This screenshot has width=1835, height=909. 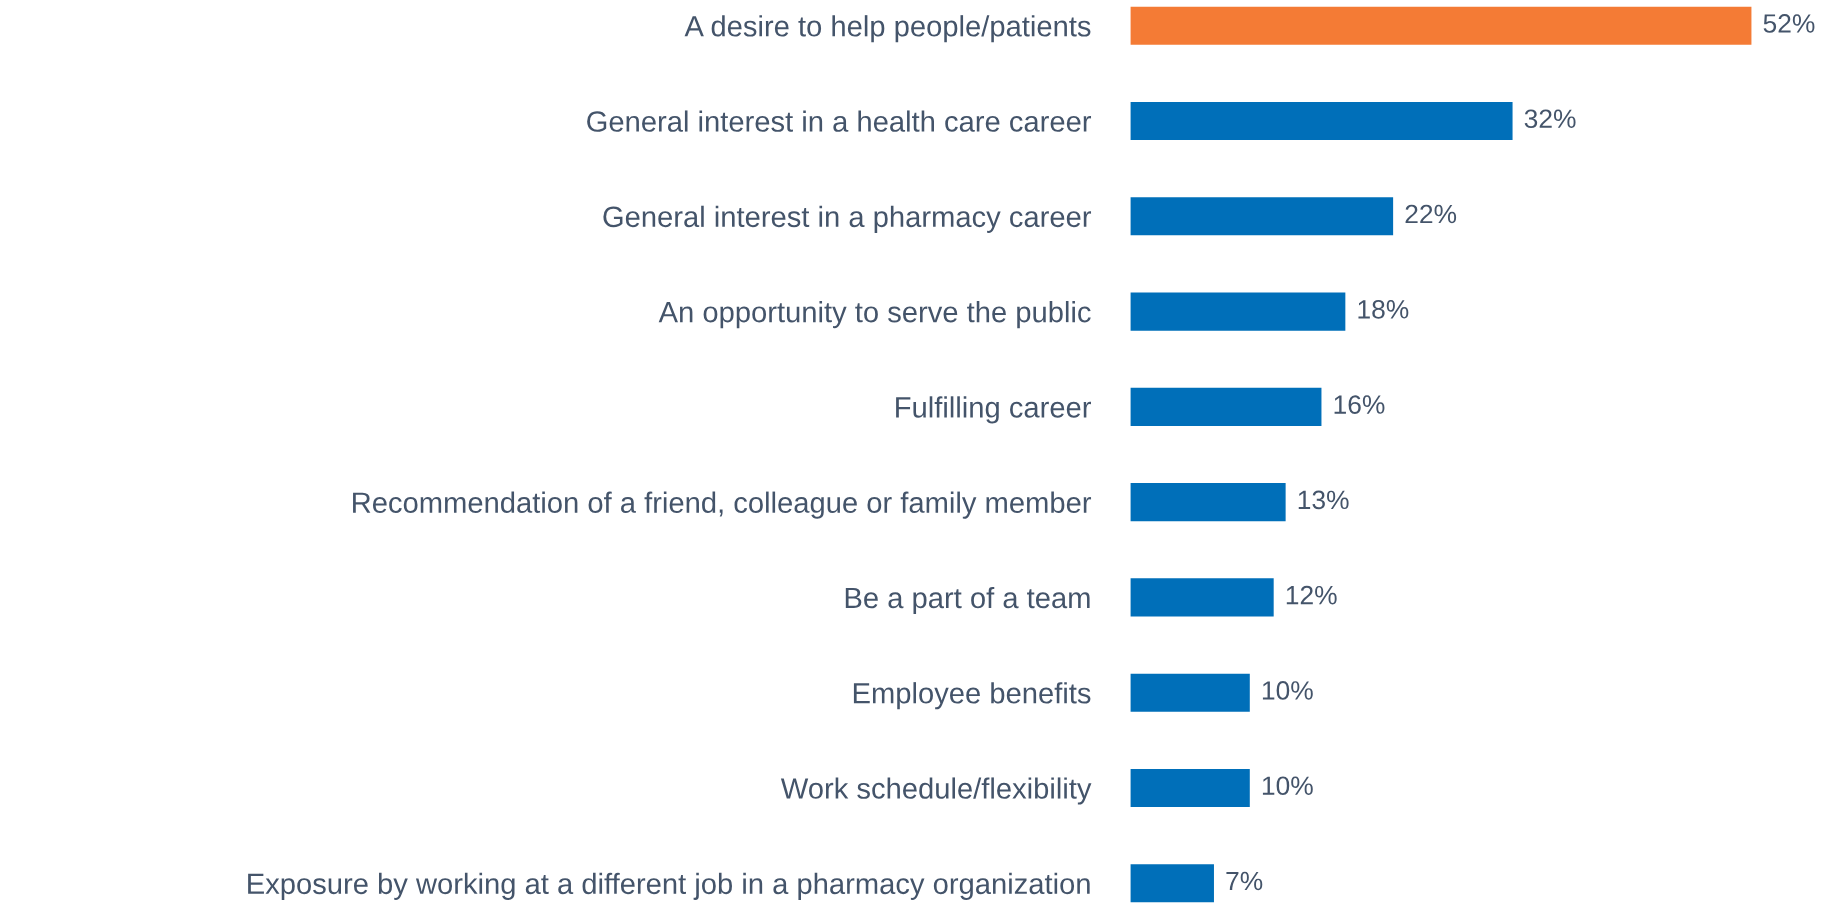 I want to click on data-label: 16%, so click(x=1359, y=404).